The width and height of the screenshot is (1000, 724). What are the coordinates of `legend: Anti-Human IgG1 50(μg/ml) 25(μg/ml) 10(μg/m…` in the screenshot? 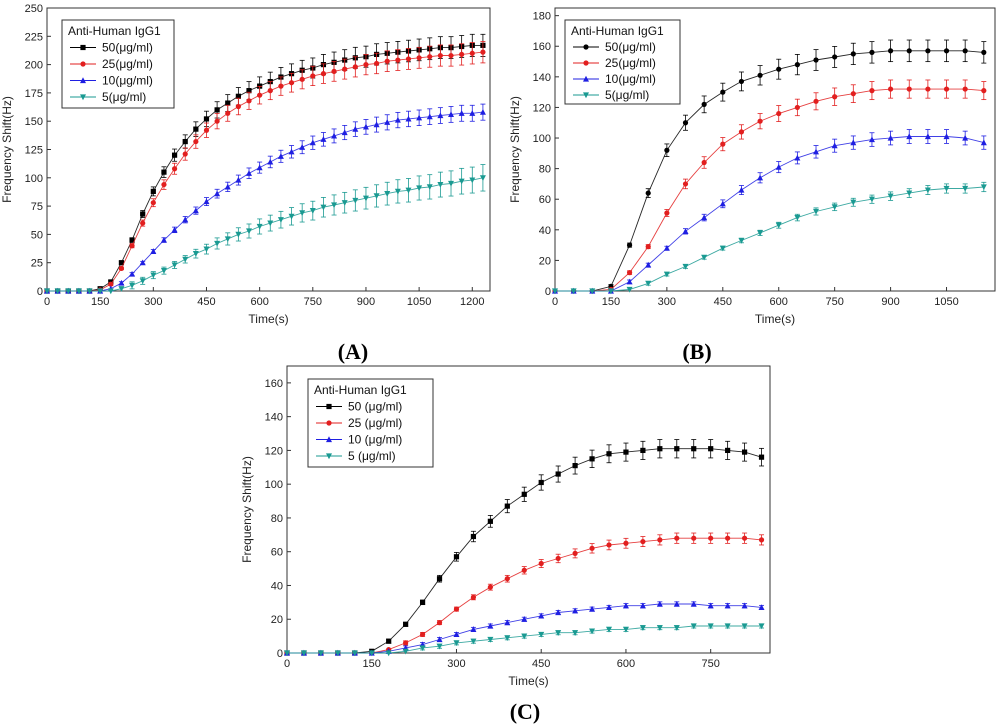 It's located at (622, 62).